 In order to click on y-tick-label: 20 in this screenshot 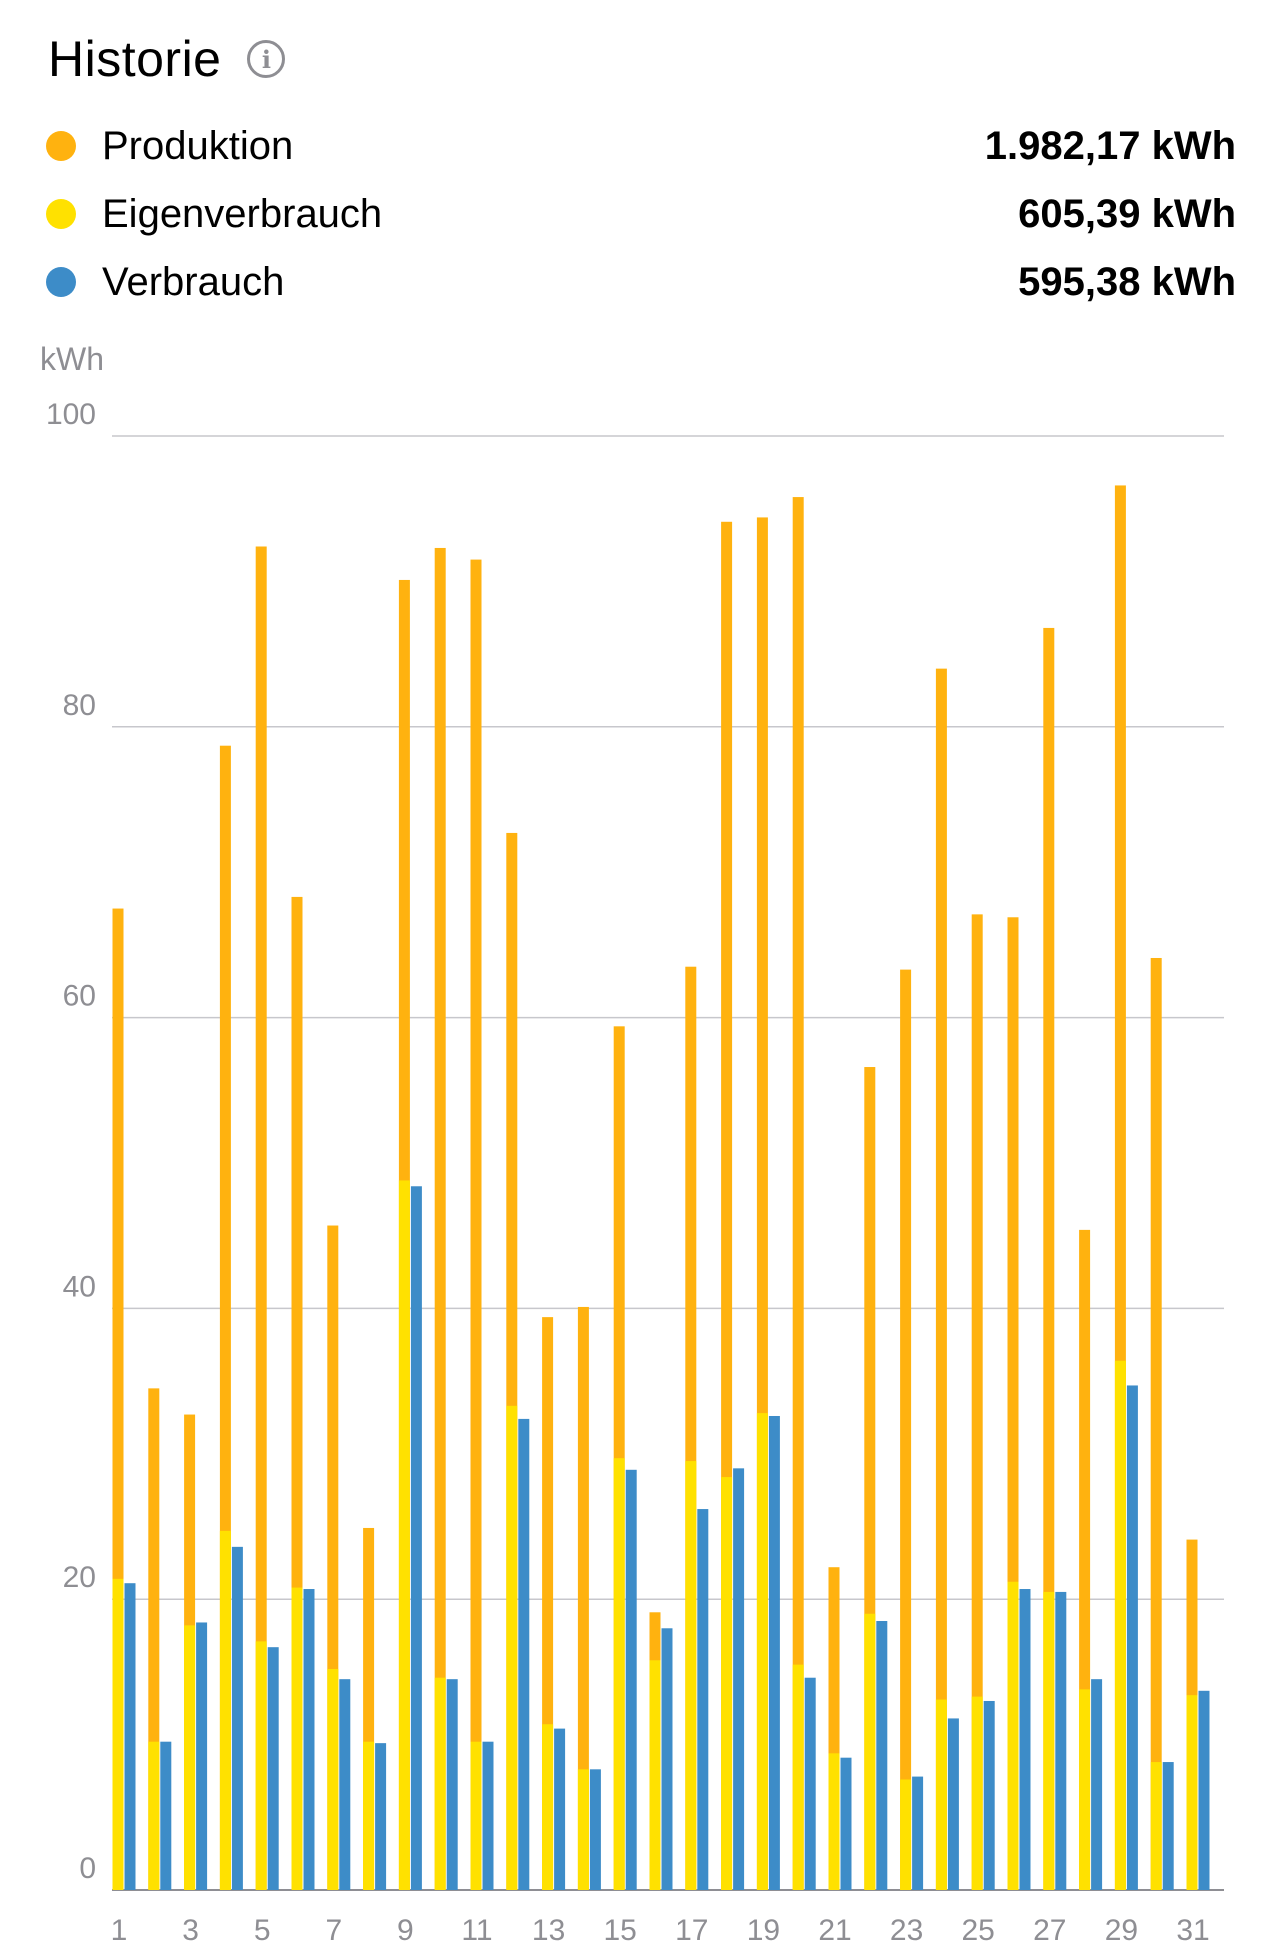, I will do `click(79, 1577)`.